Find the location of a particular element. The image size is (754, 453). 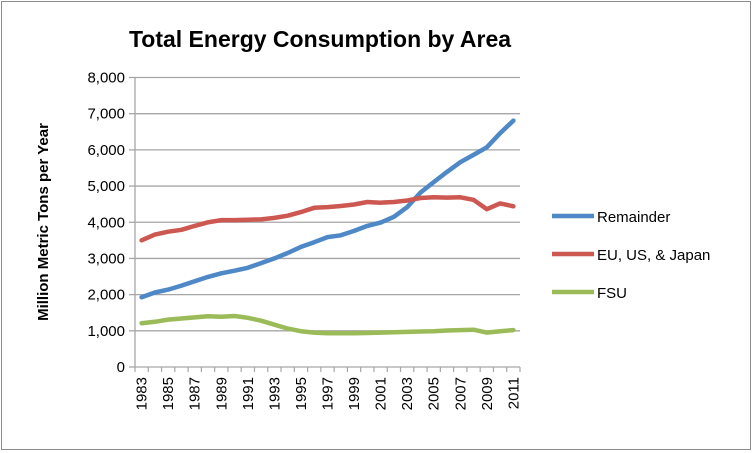

series-line-fsu is located at coordinates (327, 324).